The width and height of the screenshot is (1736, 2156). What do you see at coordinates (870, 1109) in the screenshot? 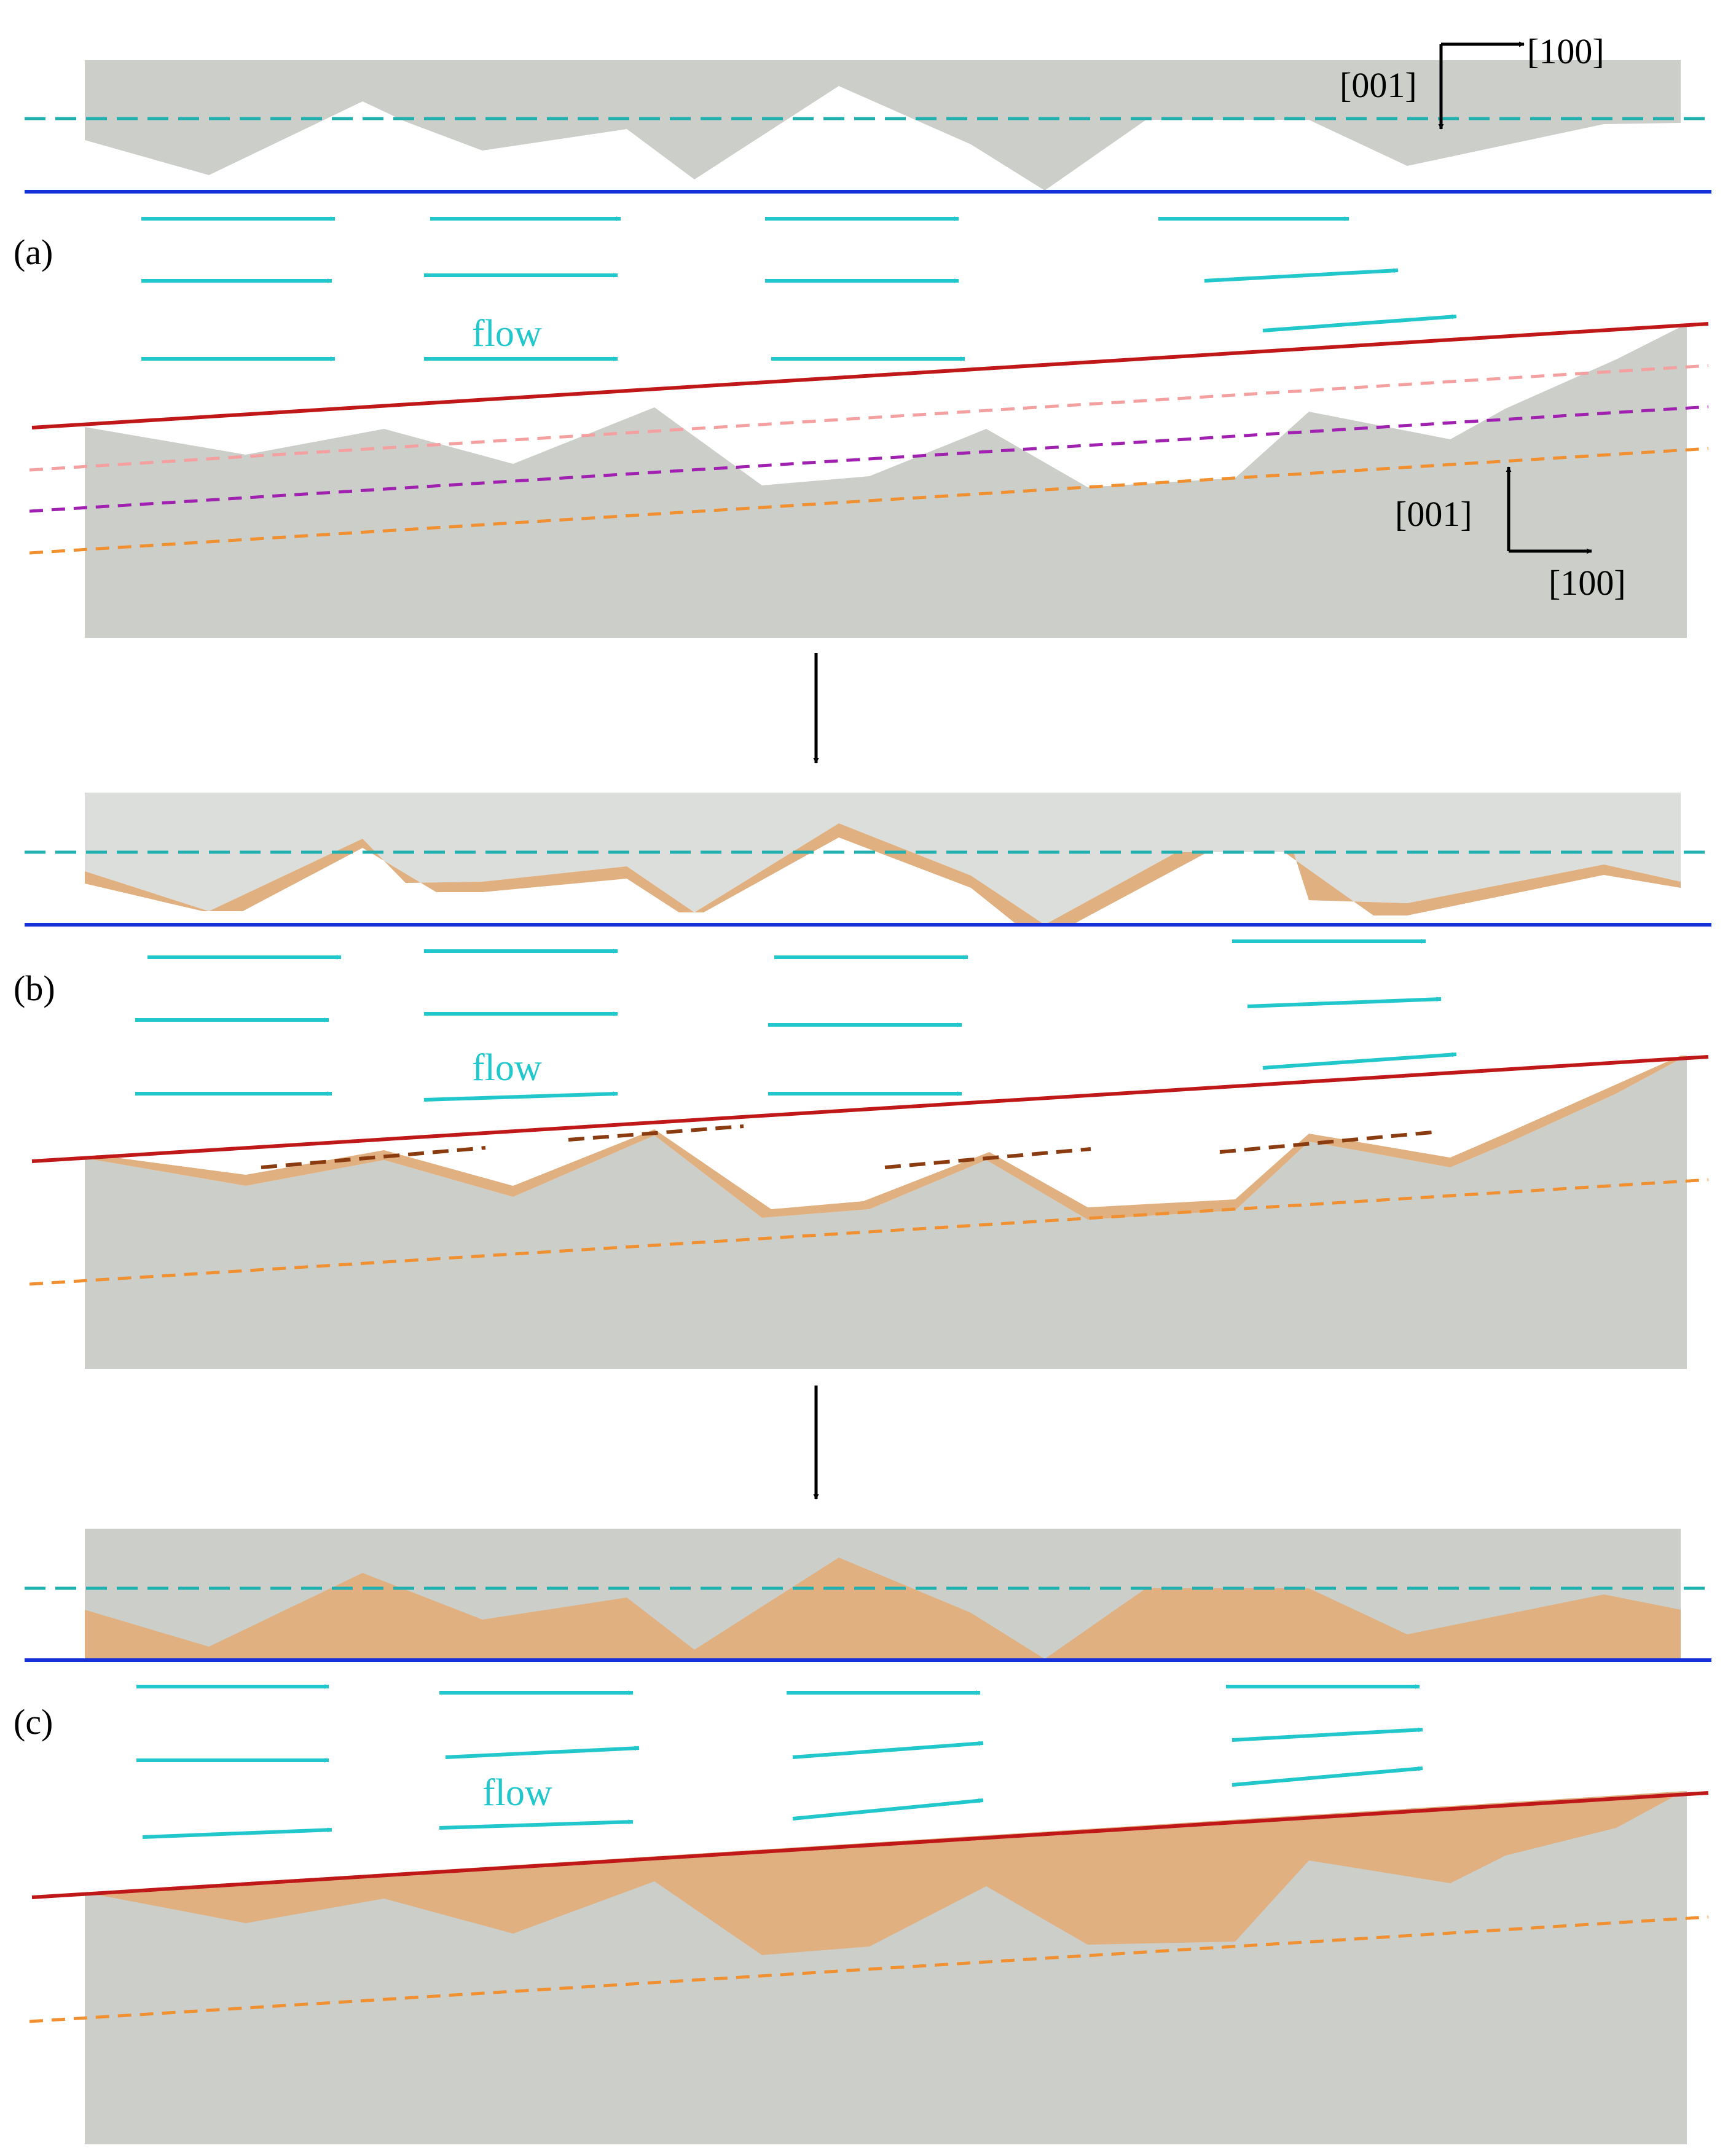
I see `tilted-surface-line-b` at bounding box center [870, 1109].